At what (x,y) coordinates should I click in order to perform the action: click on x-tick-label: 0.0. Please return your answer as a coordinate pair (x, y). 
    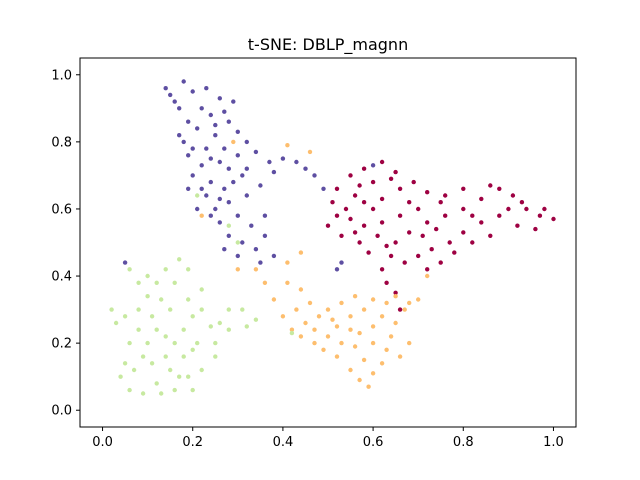
    Looking at the image, I should click on (102, 442).